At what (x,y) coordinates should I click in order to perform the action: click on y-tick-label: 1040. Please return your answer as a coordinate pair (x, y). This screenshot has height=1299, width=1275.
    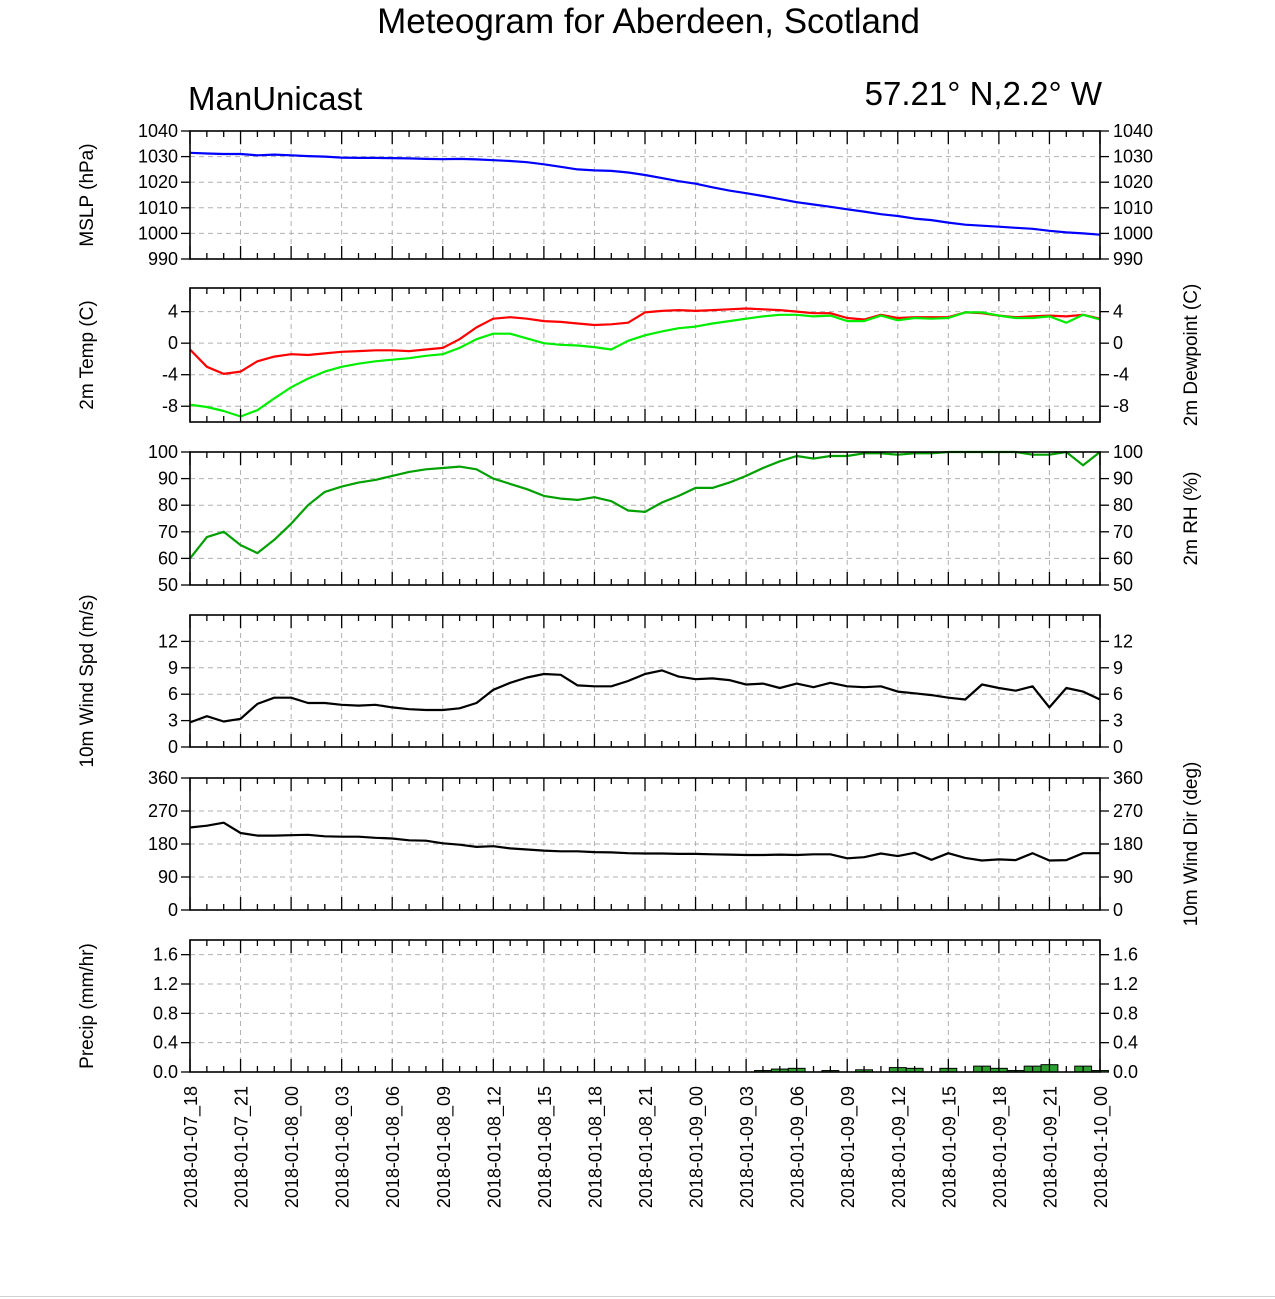
    Looking at the image, I should click on (158, 131).